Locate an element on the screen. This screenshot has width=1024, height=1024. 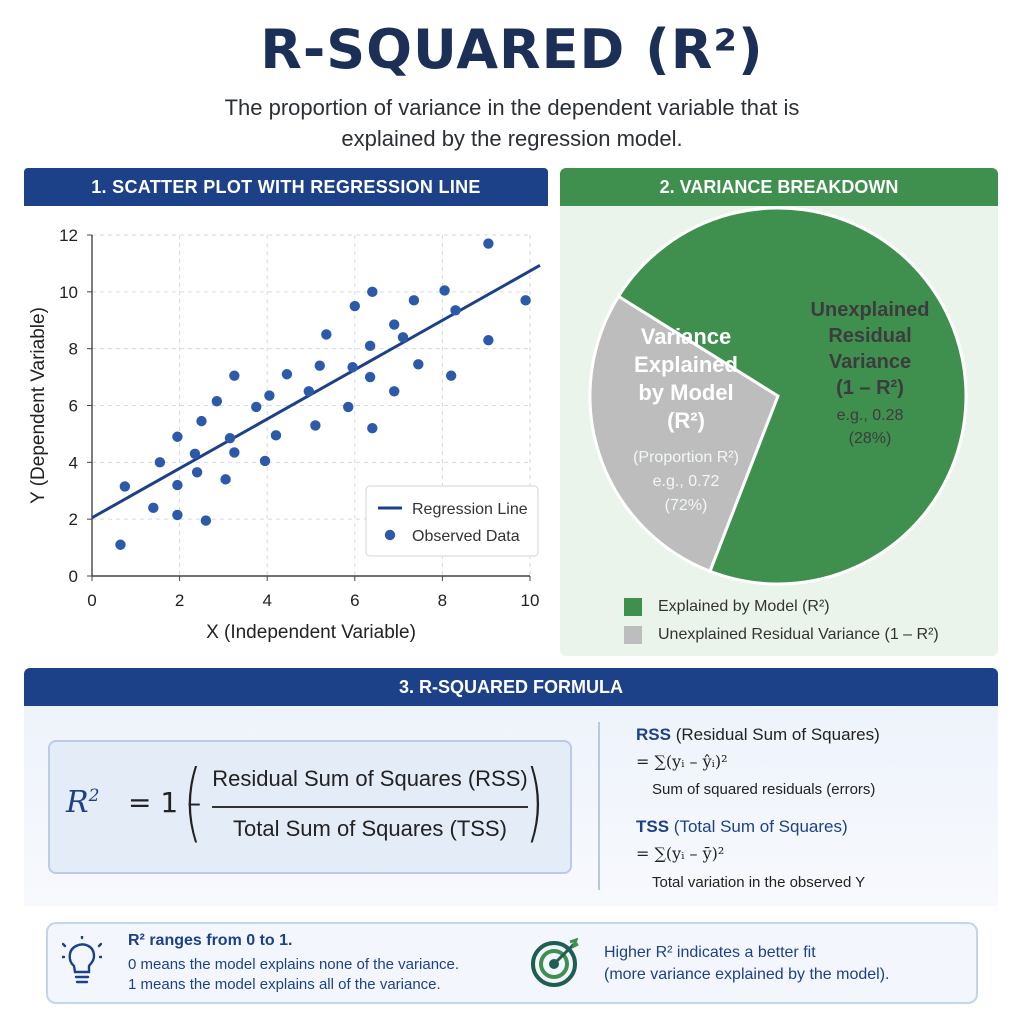
x-tick-label: 6 is located at coordinates (354, 600).